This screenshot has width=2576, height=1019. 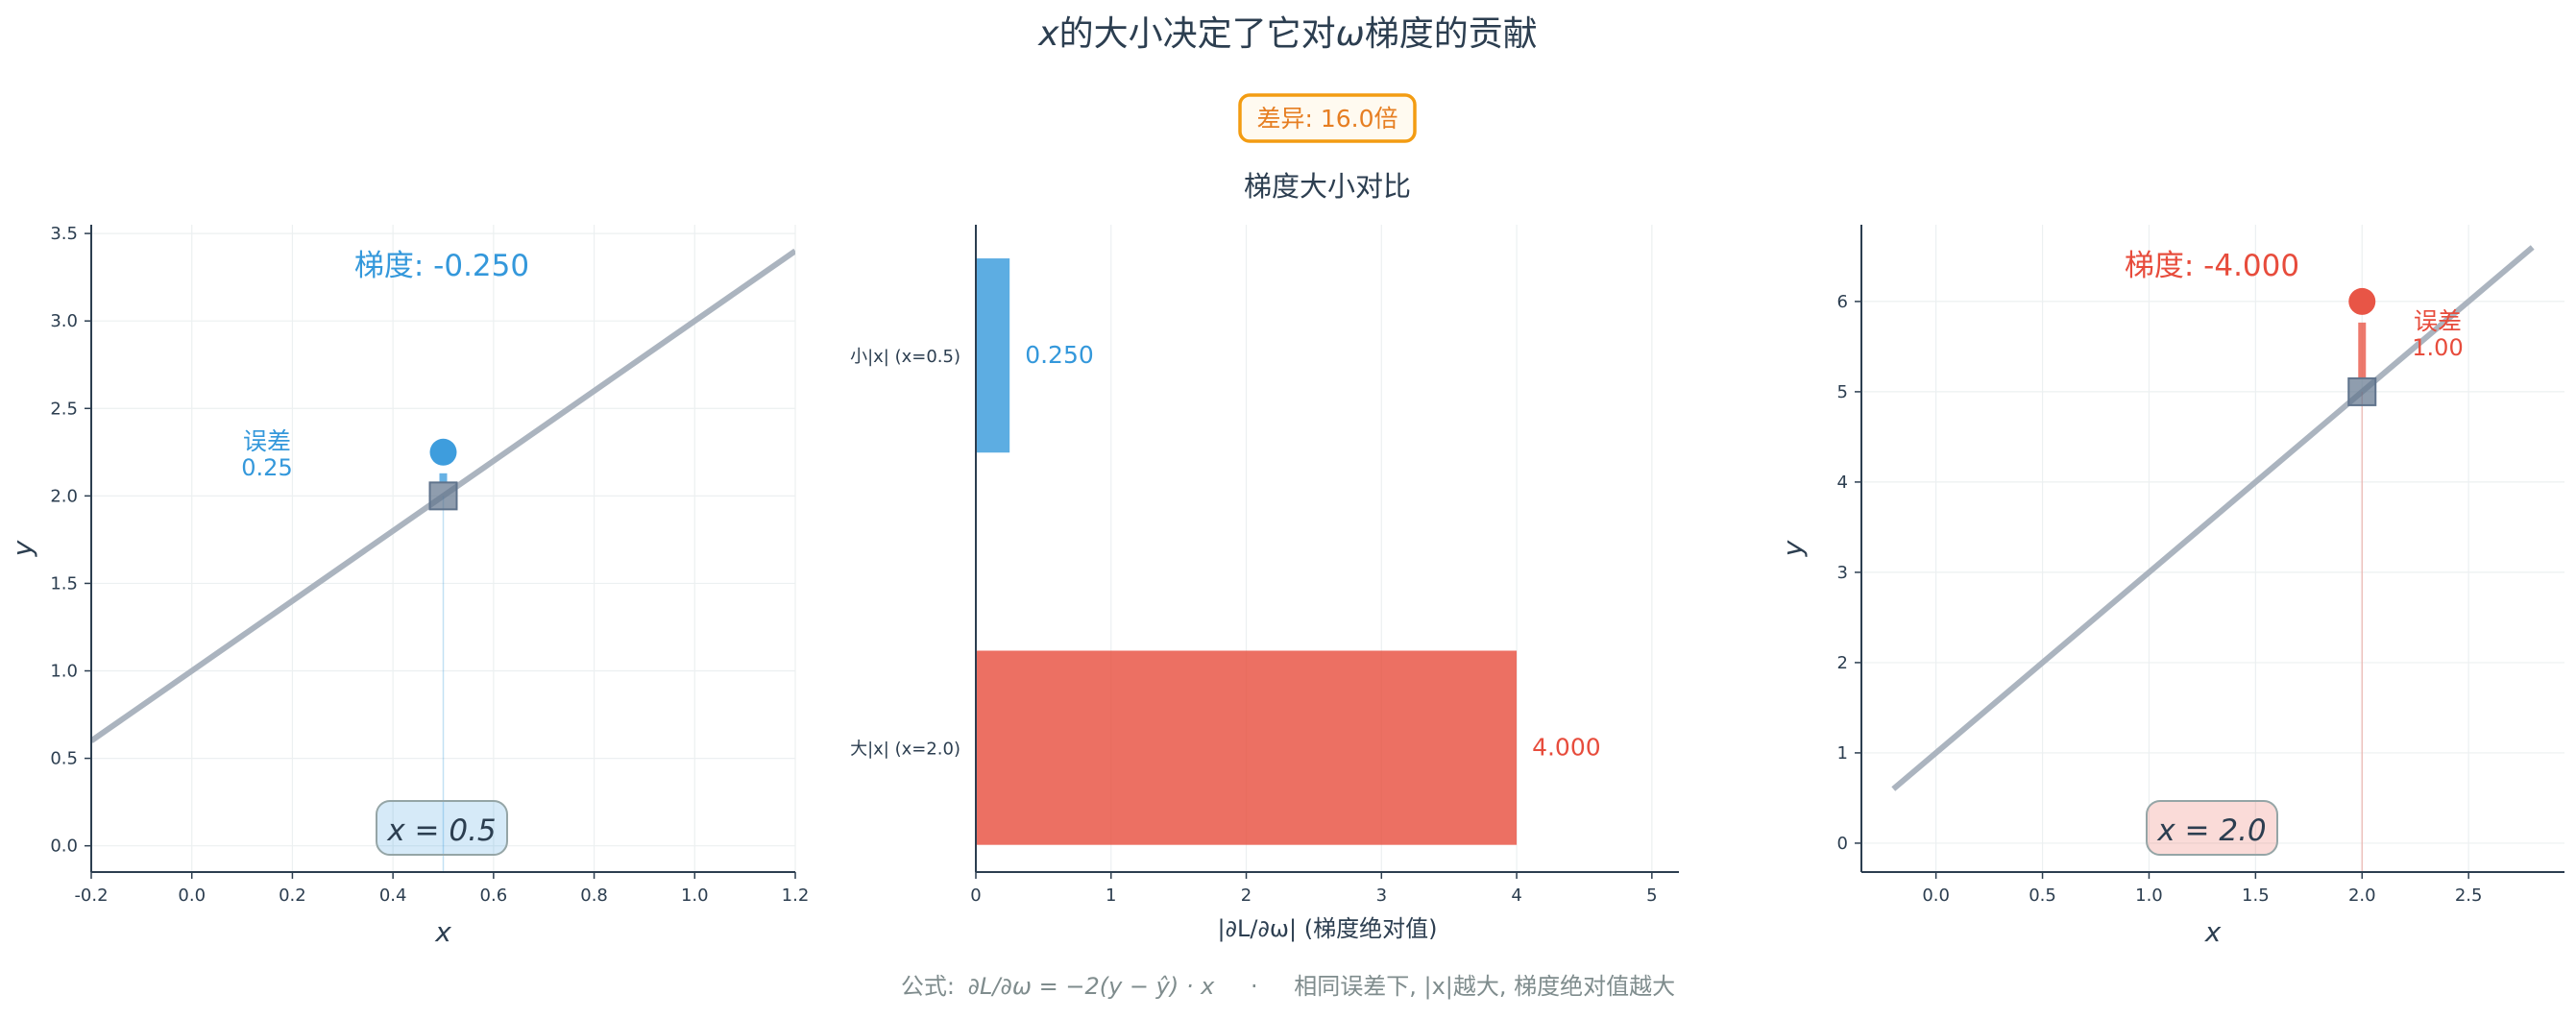 I want to click on footer-prefix: 公式:, so click(x=928, y=986).